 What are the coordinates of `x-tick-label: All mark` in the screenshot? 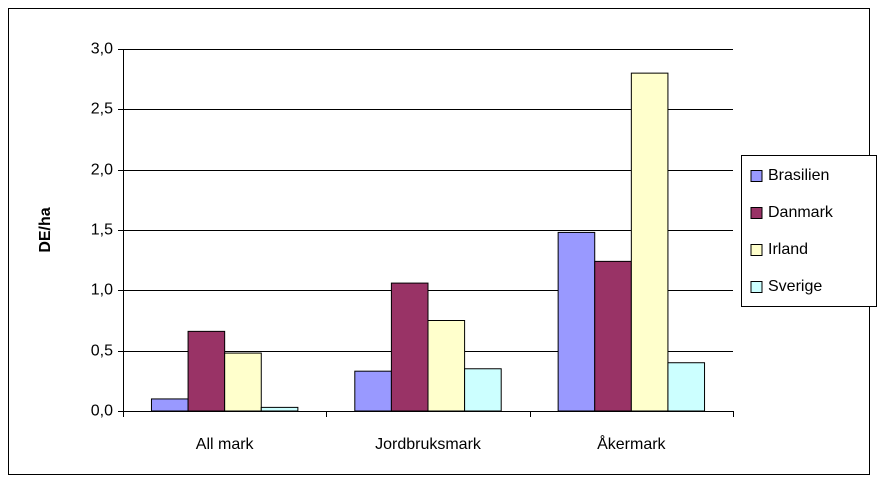 It's located at (225, 444).